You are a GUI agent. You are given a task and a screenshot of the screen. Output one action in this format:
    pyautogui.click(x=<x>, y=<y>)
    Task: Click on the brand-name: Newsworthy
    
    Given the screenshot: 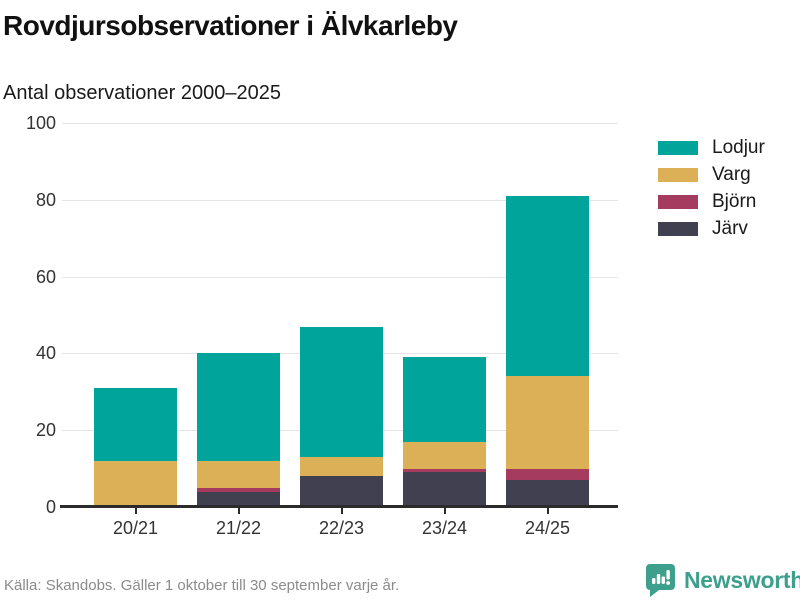 What is the action you would take?
    pyautogui.click(x=742, y=579)
    